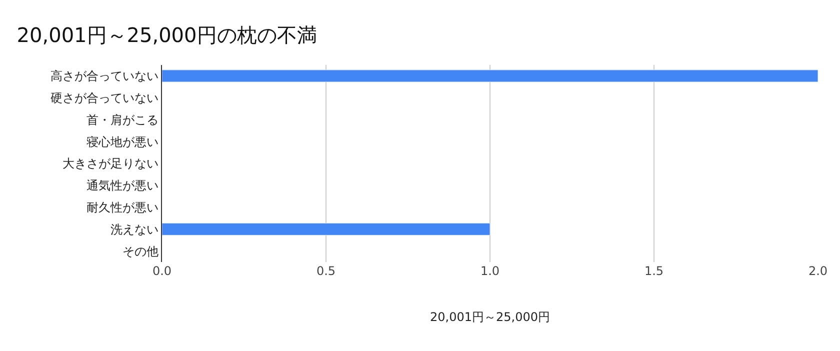 The width and height of the screenshot is (840, 351). What do you see at coordinates (326, 271) in the screenshot?
I see `x-tick-label: 0.5` at bounding box center [326, 271].